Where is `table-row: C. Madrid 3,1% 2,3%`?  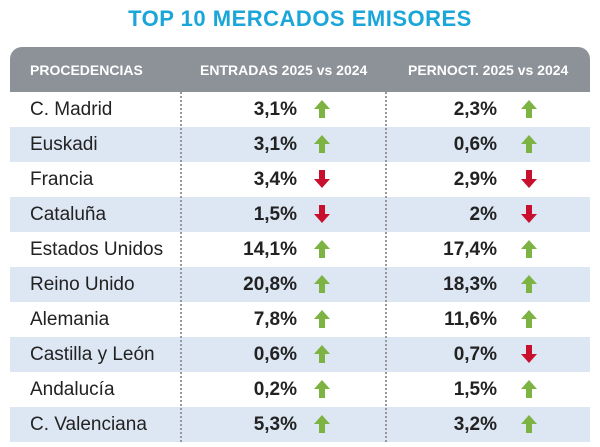
table-row: C. Madrid 3,1% 2,3% is located at coordinates (300, 109).